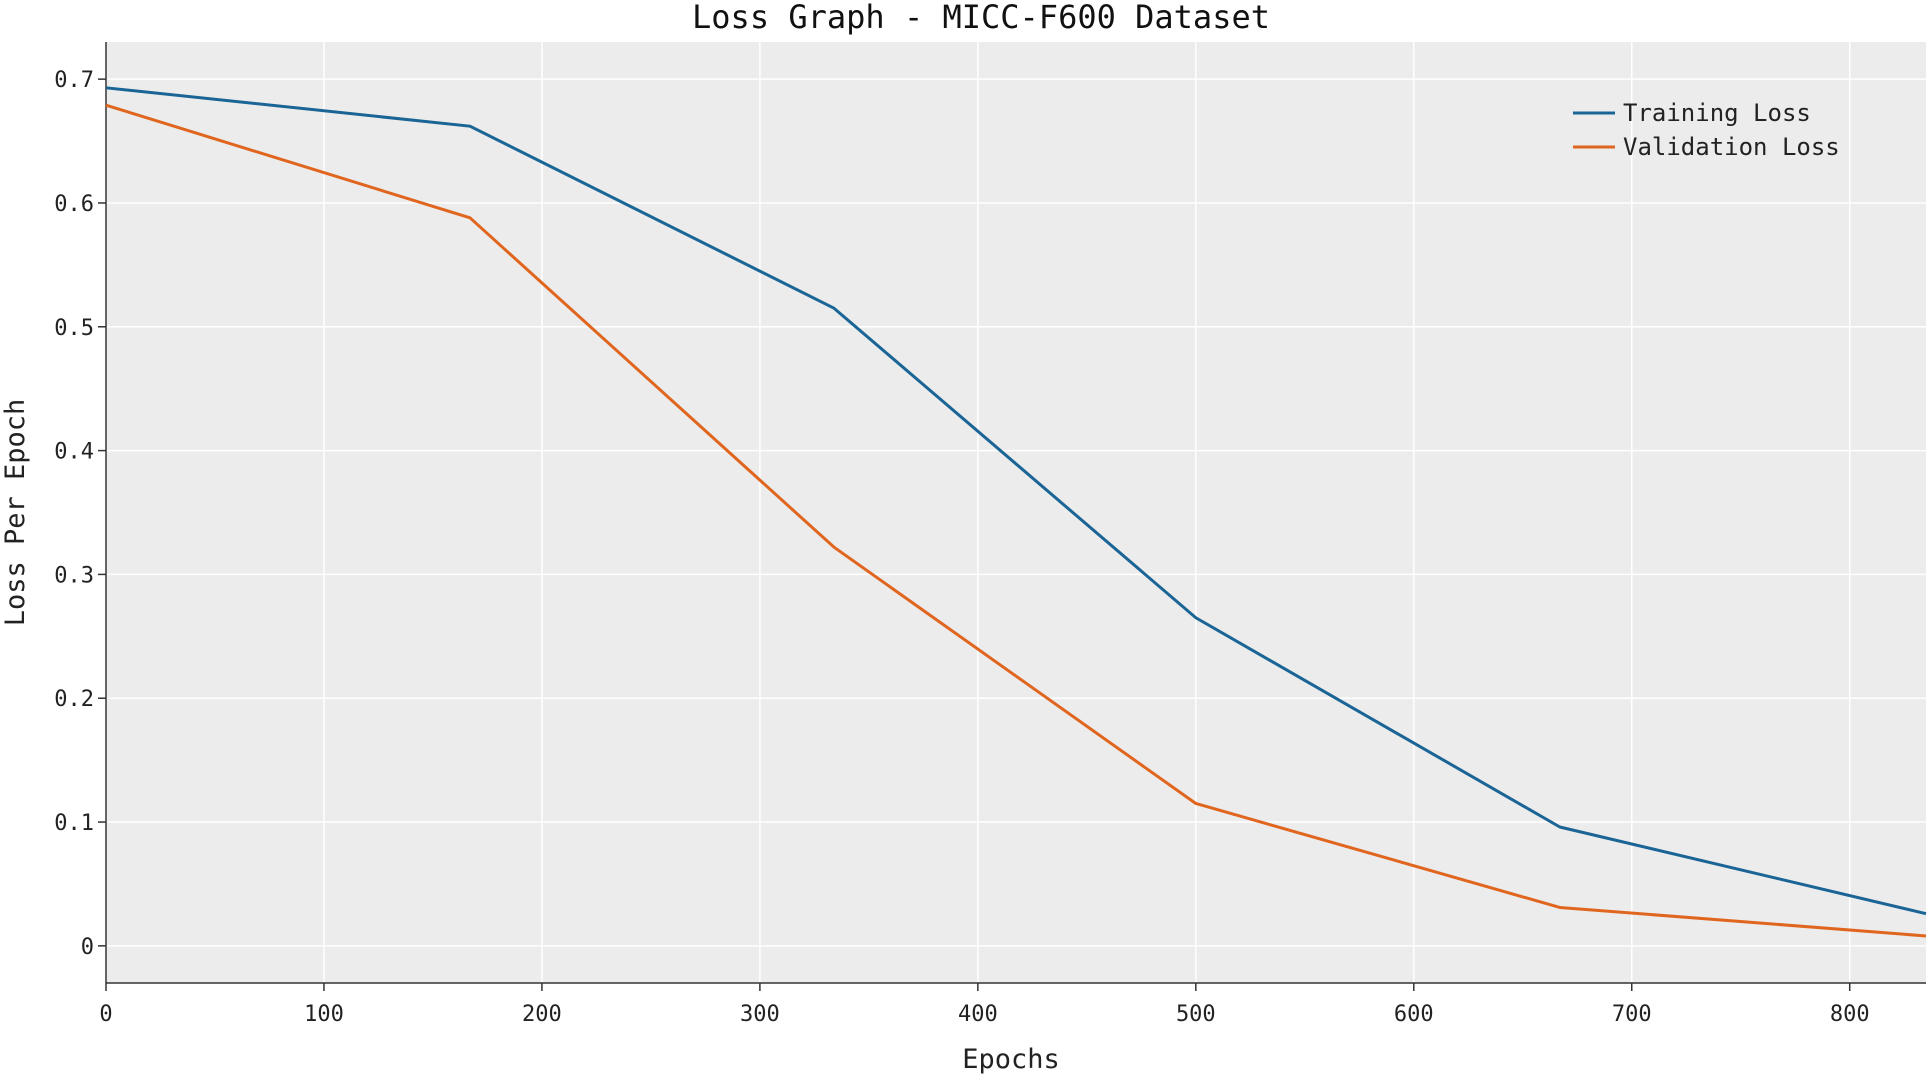 This screenshot has width=1930, height=1078. I want to click on x-axis-title: Epochs, so click(1011, 1059).